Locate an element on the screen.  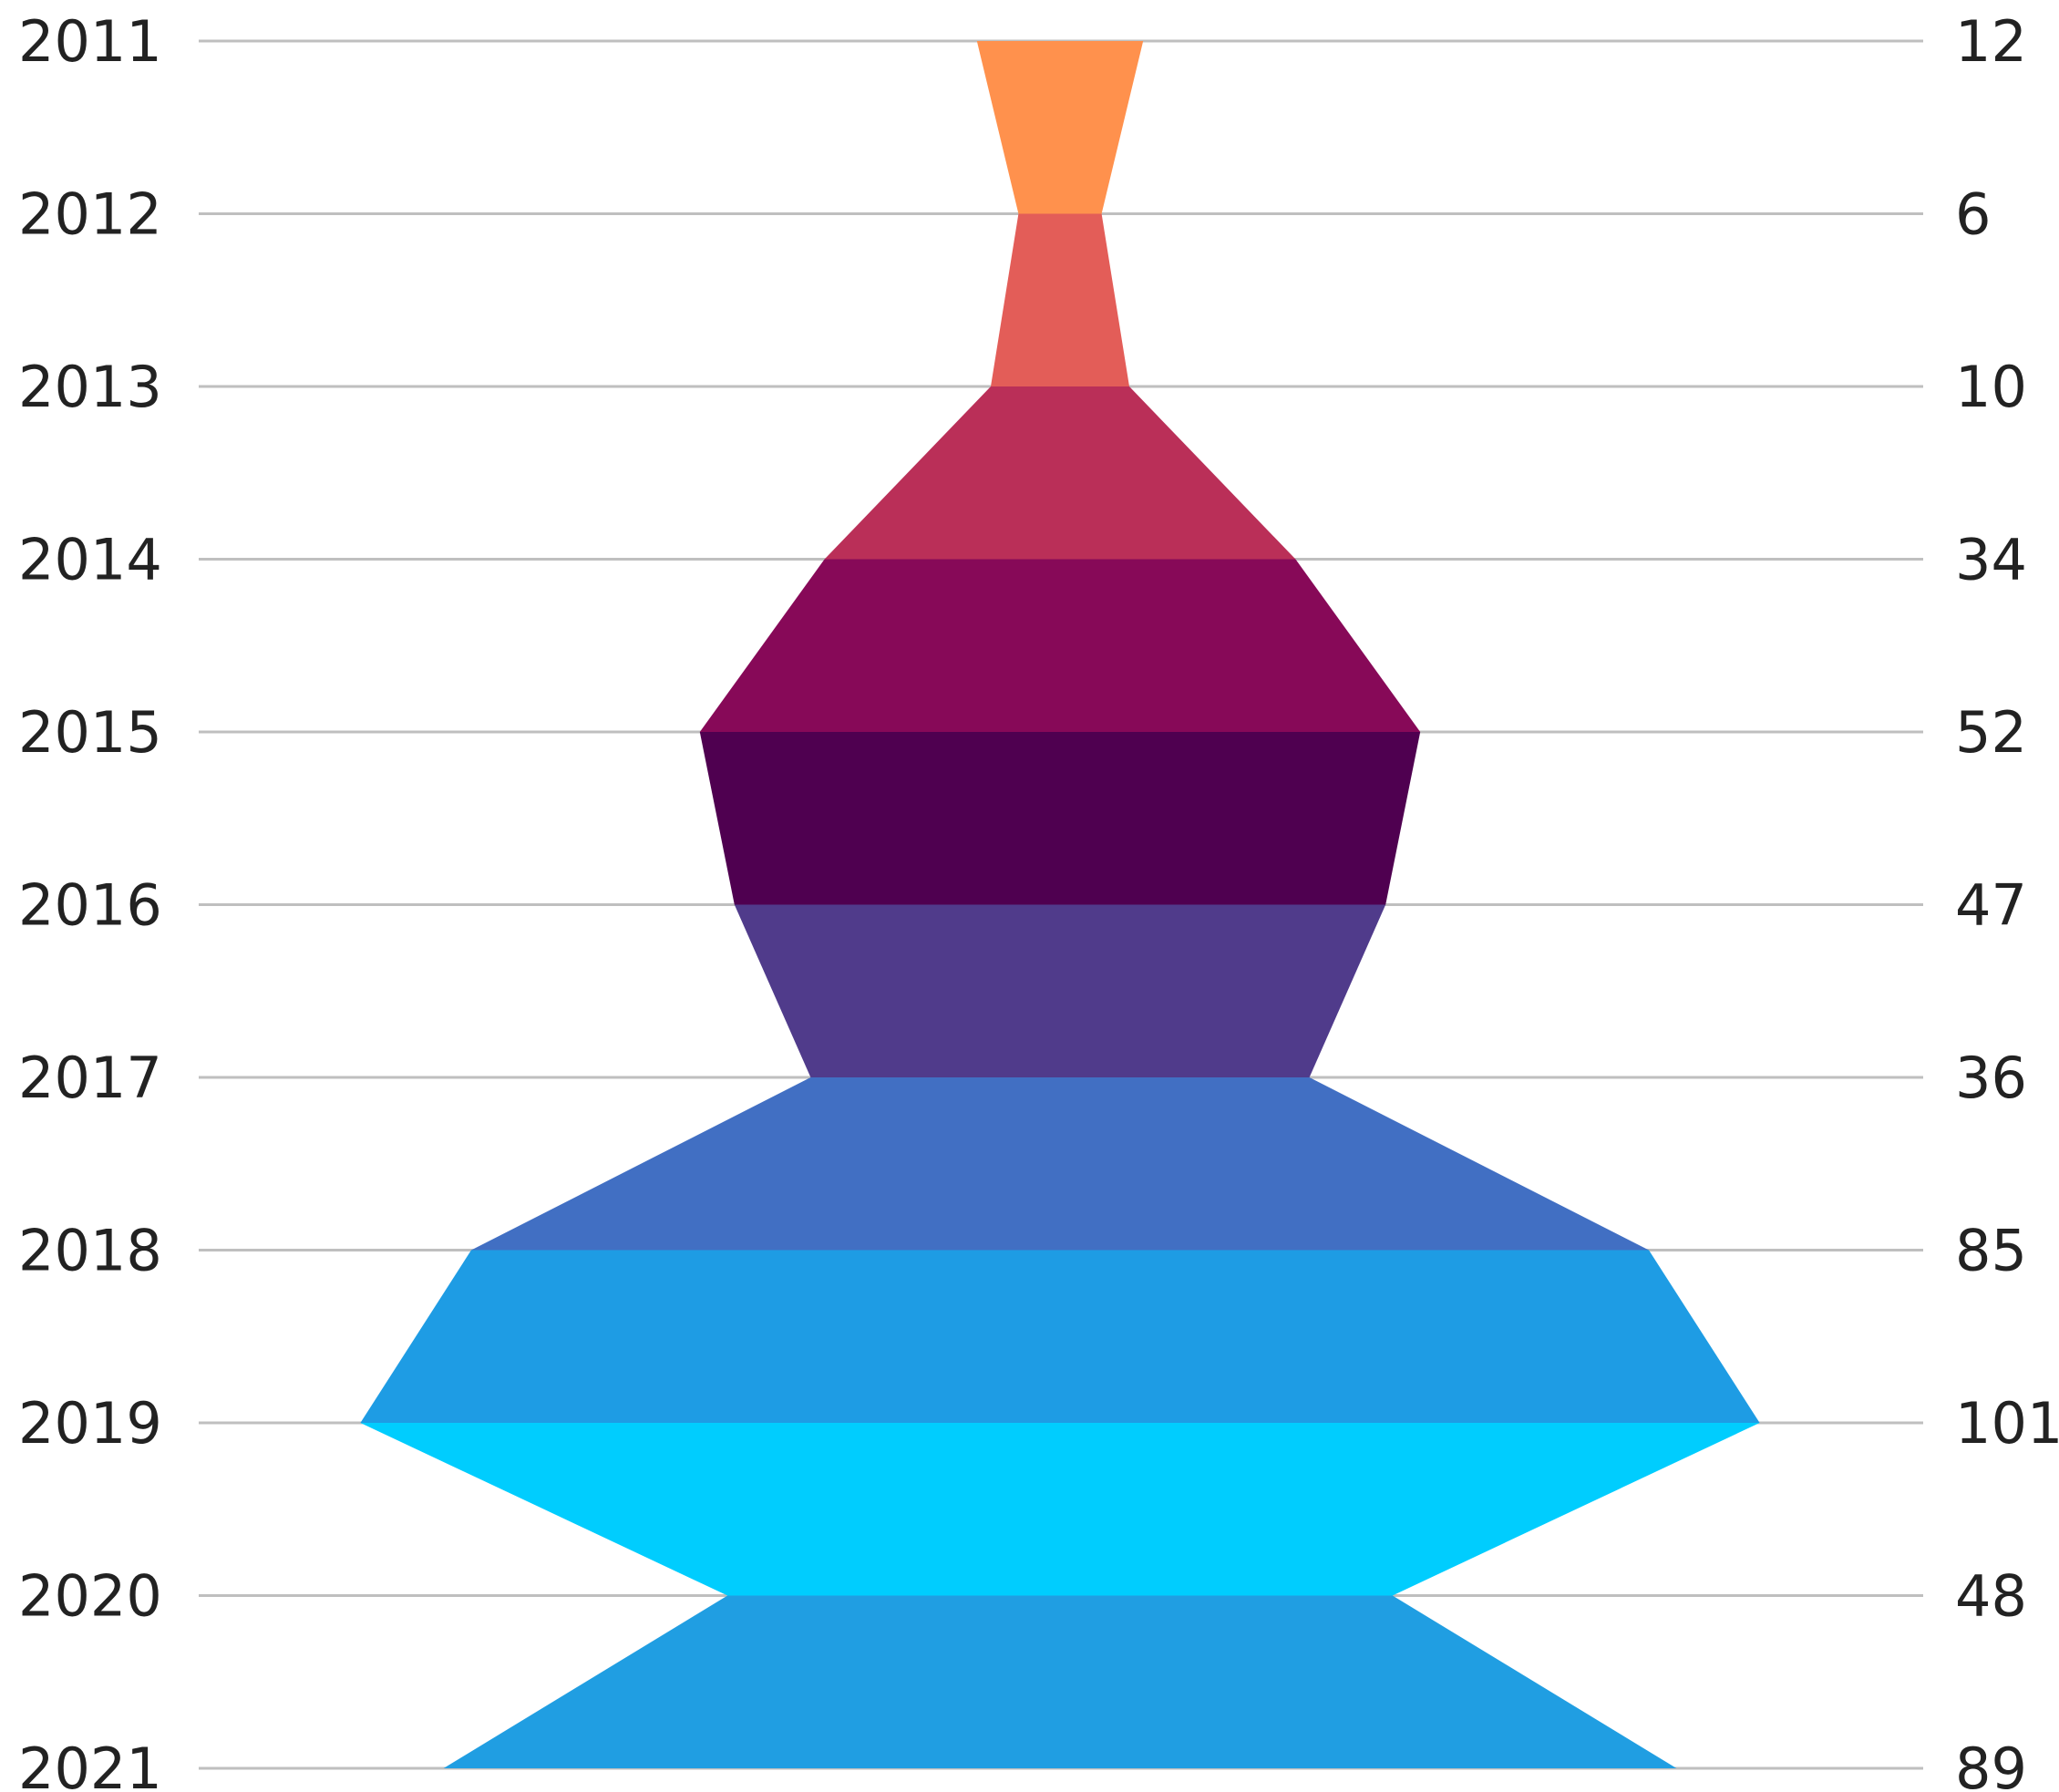
year-label-2012: 2012 is located at coordinates (90, 214).